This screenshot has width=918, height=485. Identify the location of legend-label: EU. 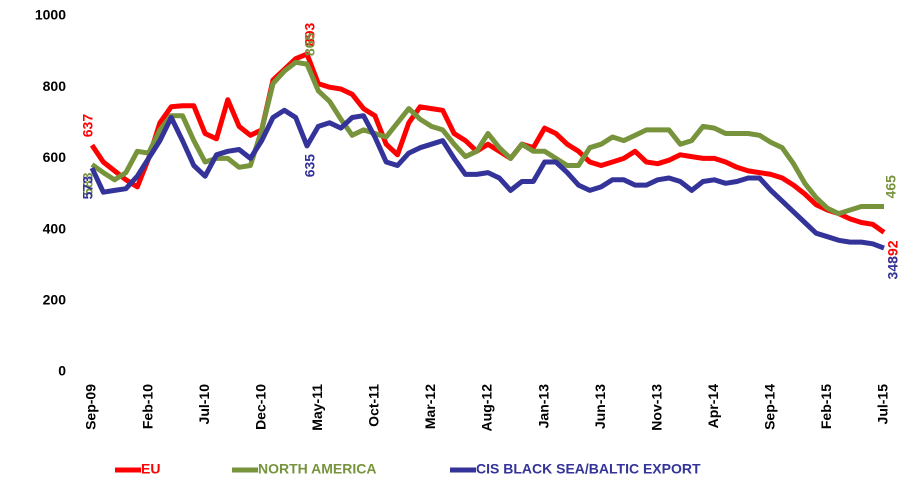
(150, 469).